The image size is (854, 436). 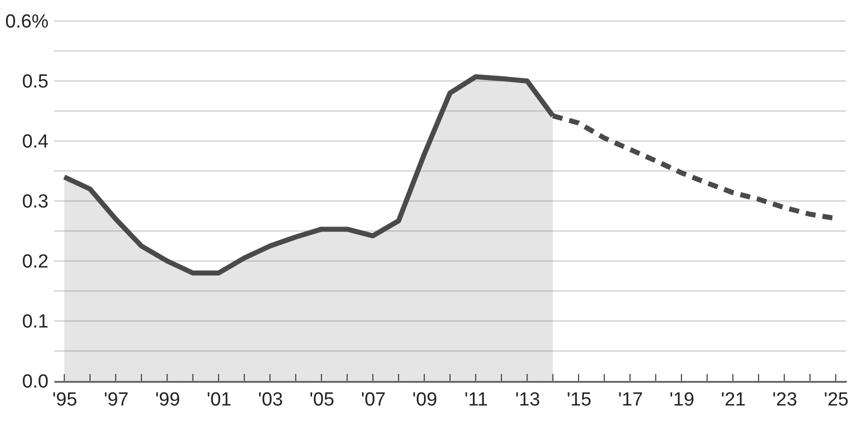 What do you see at coordinates (35, 82) in the screenshot?
I see `y-tick-label: 0.5` at bounding box center [35, 82].